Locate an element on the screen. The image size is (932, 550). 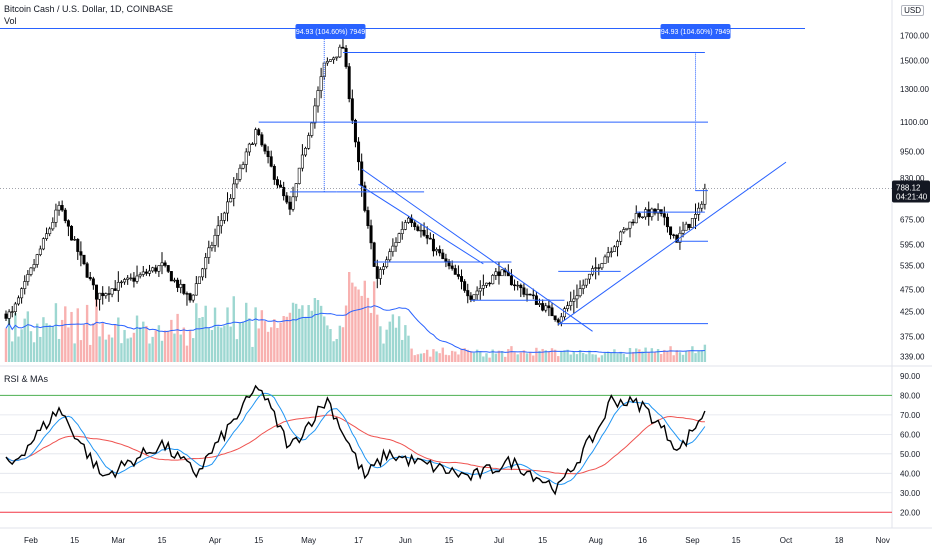
price-tick-label: 1500.00 is located at coordinates (914, 60).